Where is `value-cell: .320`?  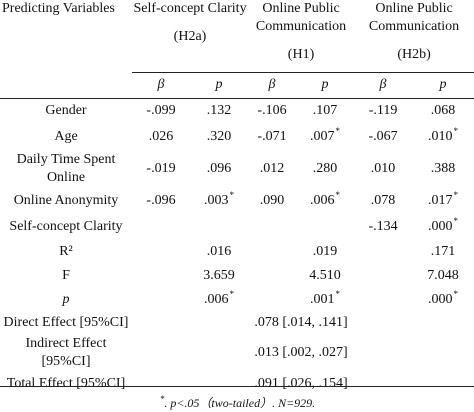
value-cell: .320 is located at coordinates (219, 137).